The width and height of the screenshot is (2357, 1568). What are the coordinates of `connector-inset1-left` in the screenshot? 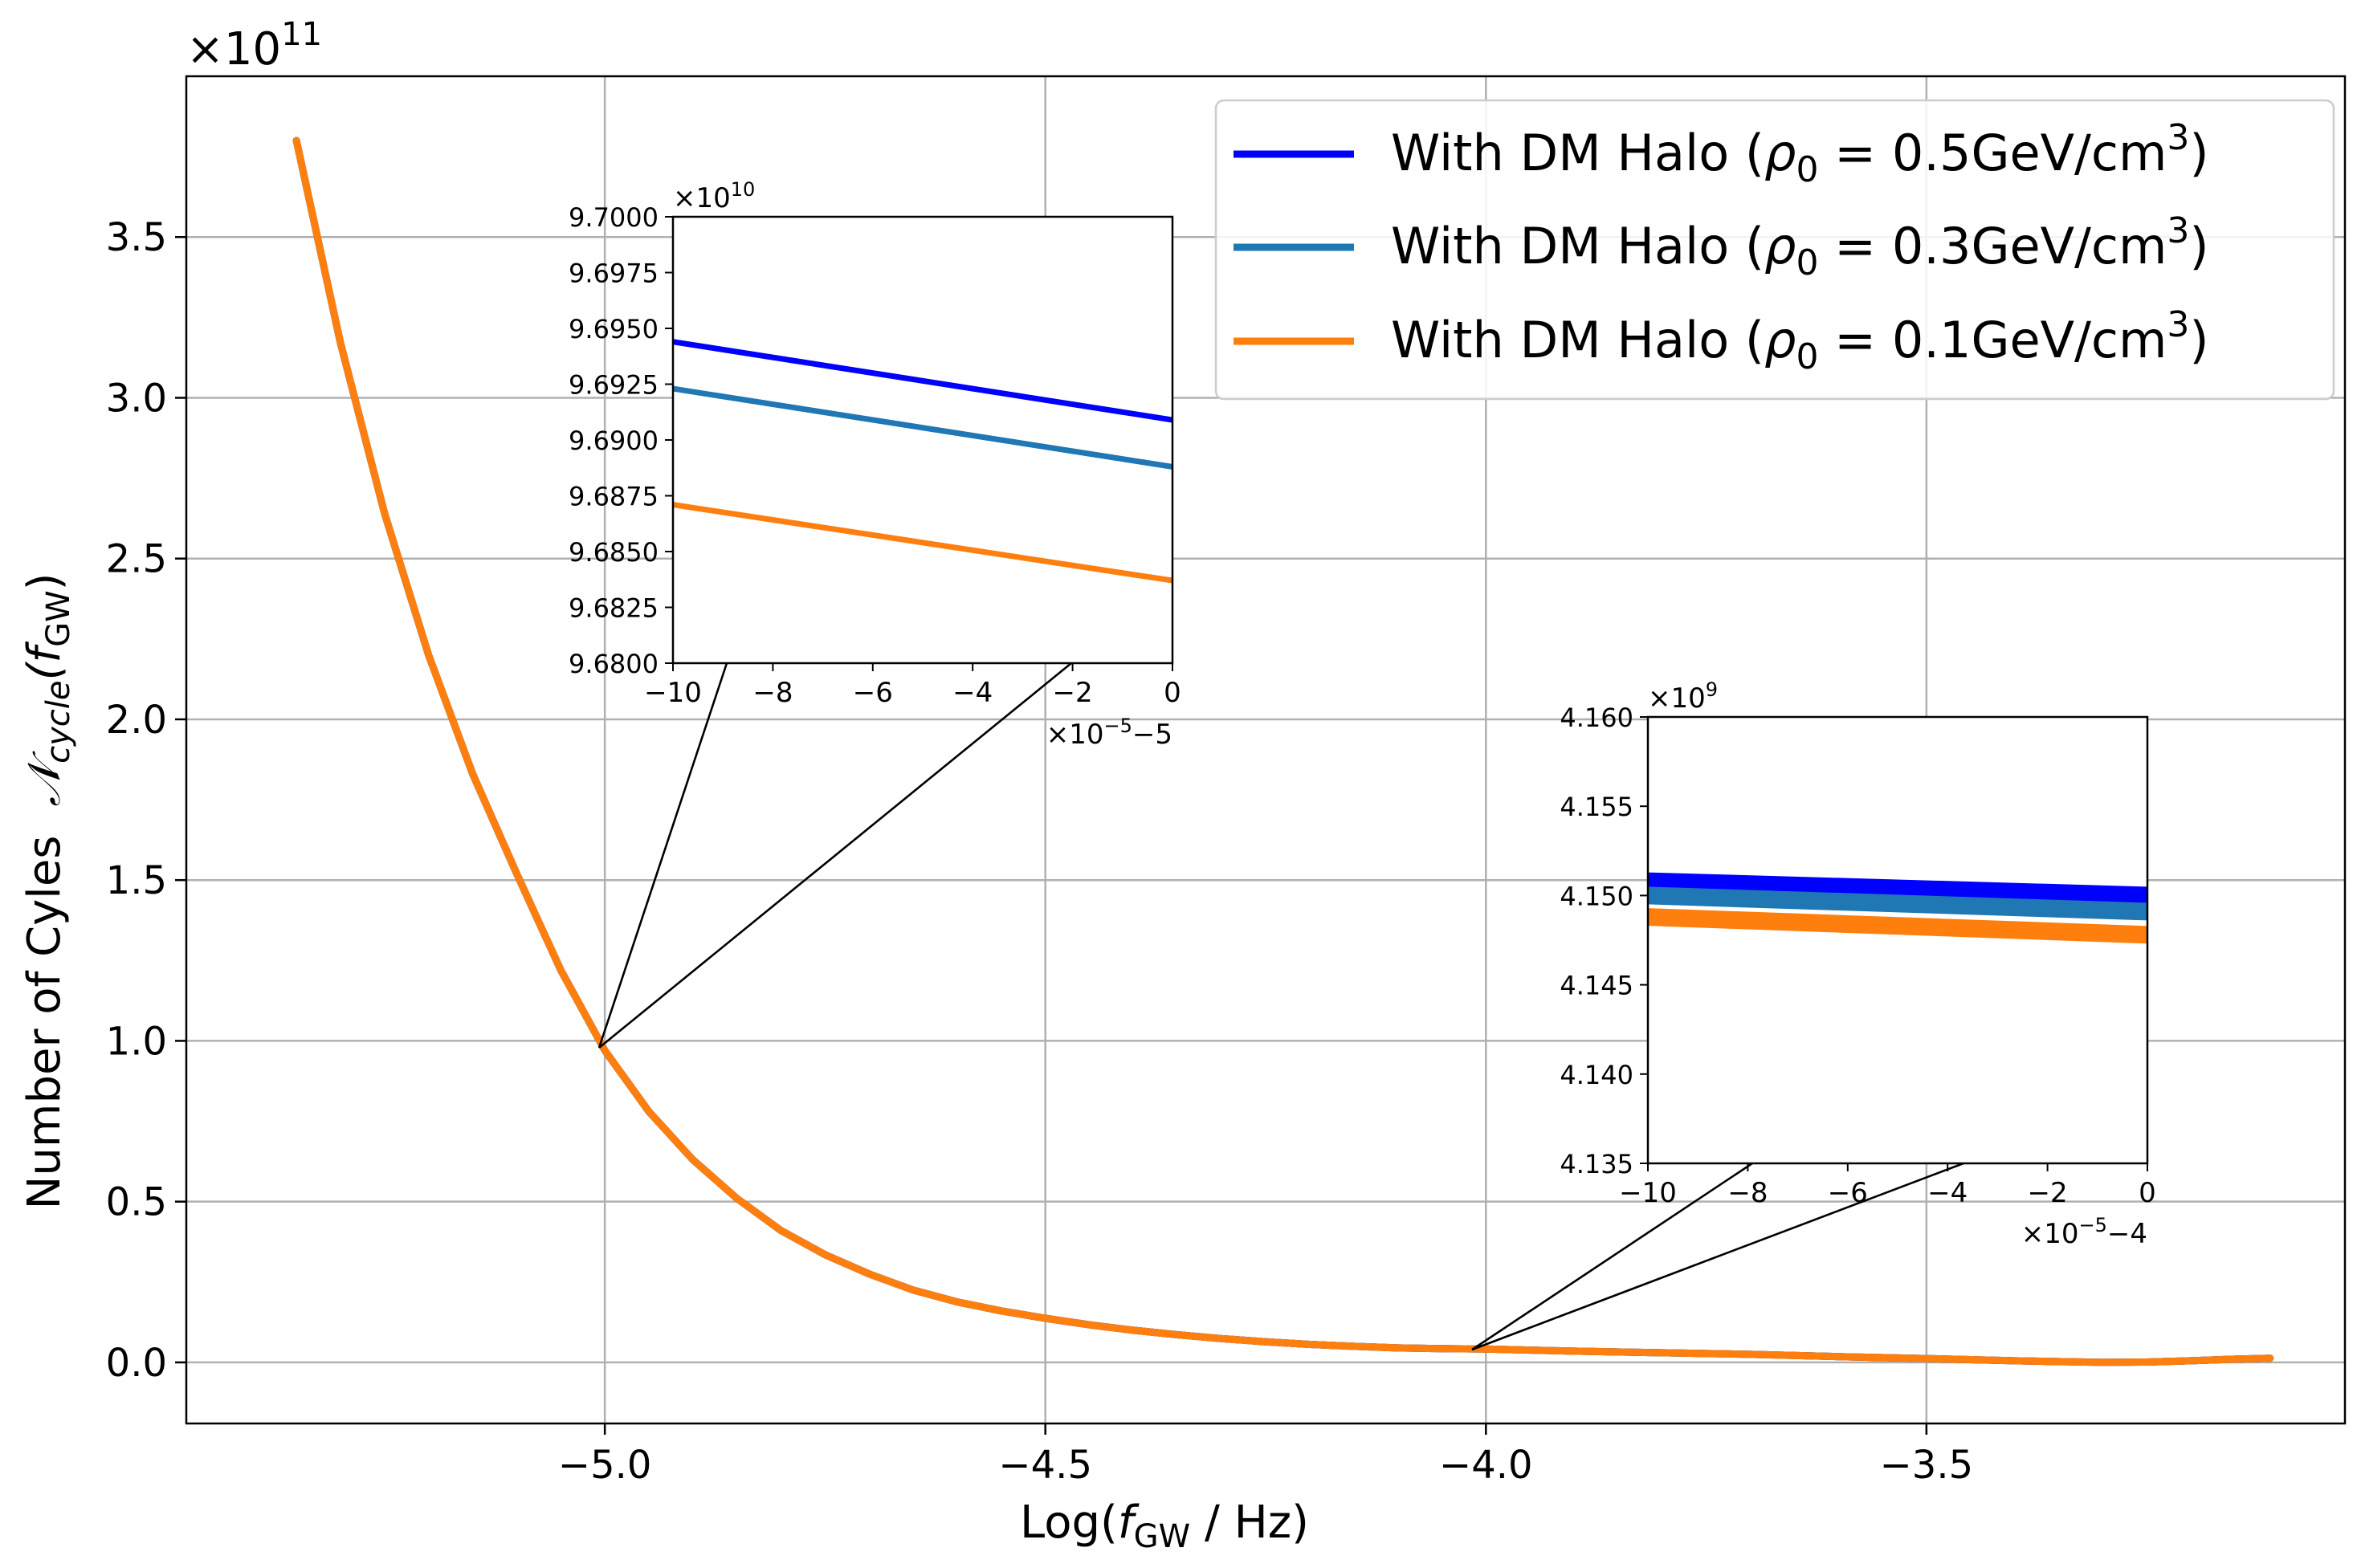 It's located at (662, 855).